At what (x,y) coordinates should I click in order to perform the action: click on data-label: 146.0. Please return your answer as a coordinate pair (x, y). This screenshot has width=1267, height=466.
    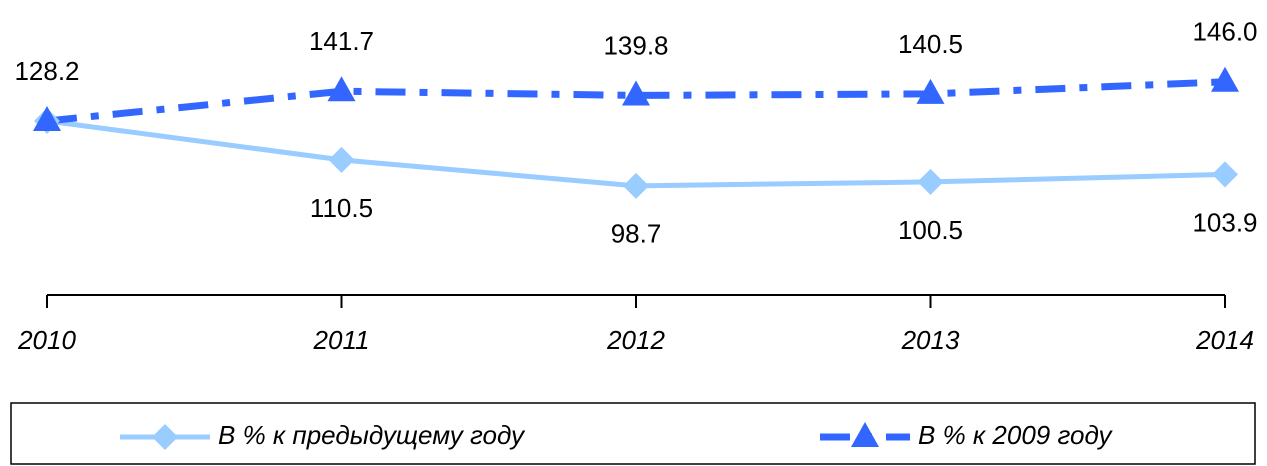
    Looking at the image, I should click on (1224, 32).